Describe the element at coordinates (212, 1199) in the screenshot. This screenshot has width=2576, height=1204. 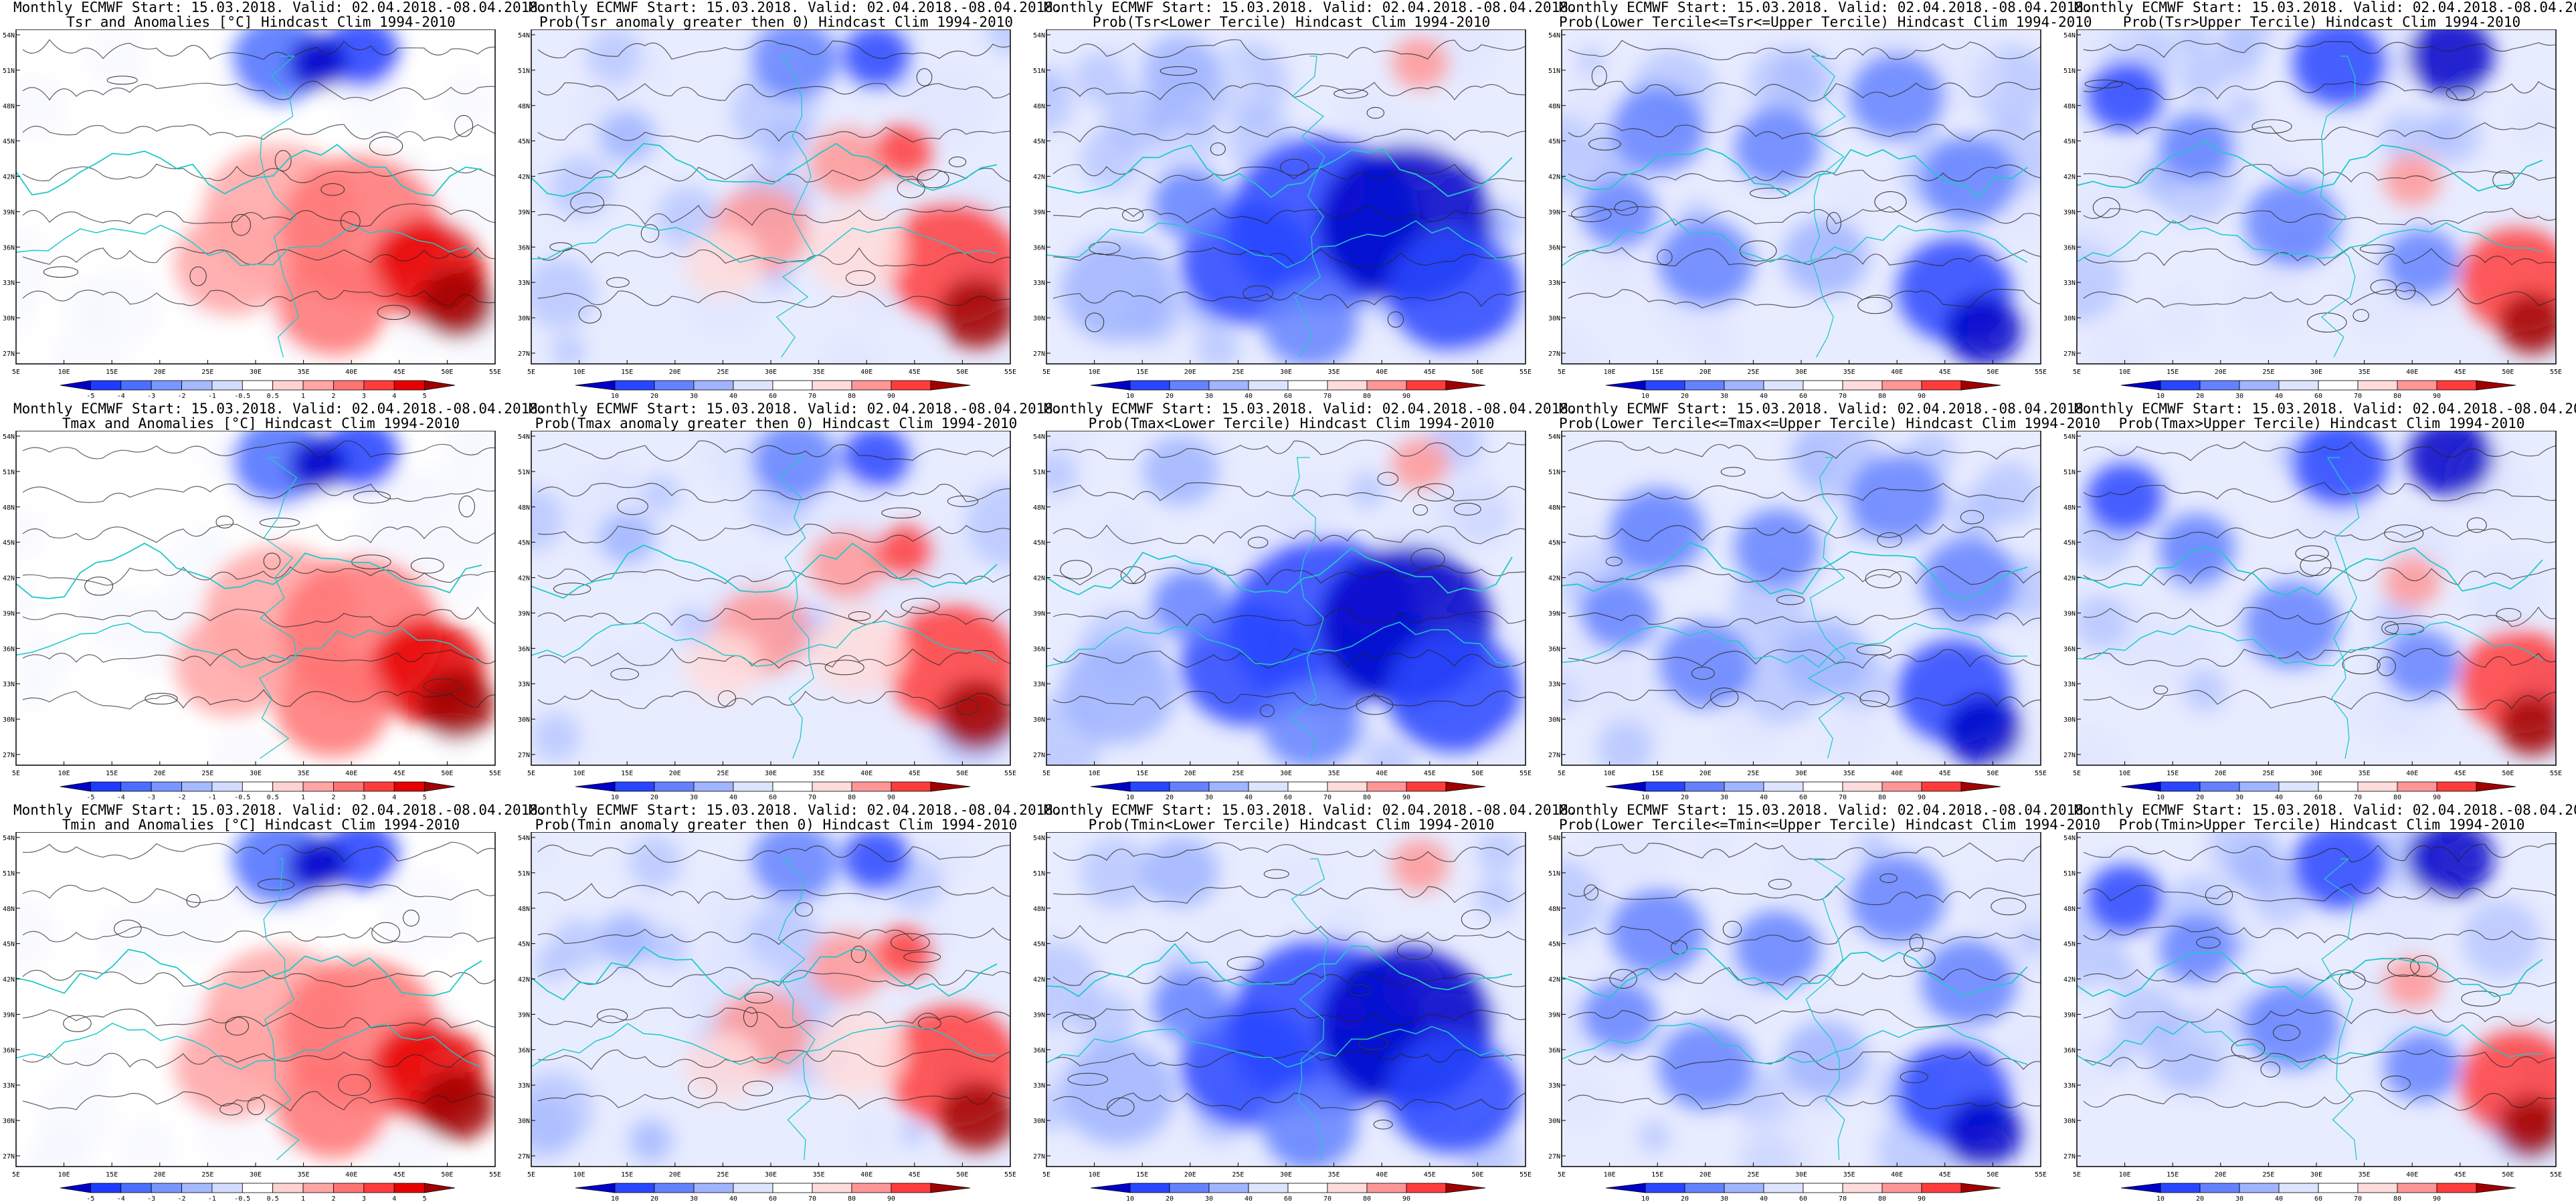
I see `colorbar-label: -1` at that location.